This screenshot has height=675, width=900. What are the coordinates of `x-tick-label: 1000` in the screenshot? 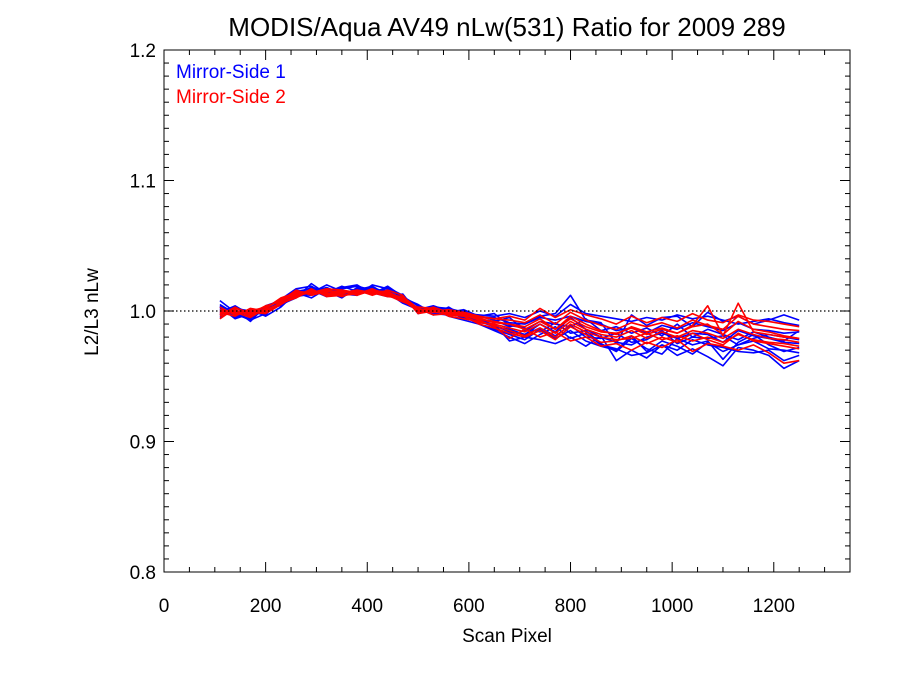 It's located at (672, 606).